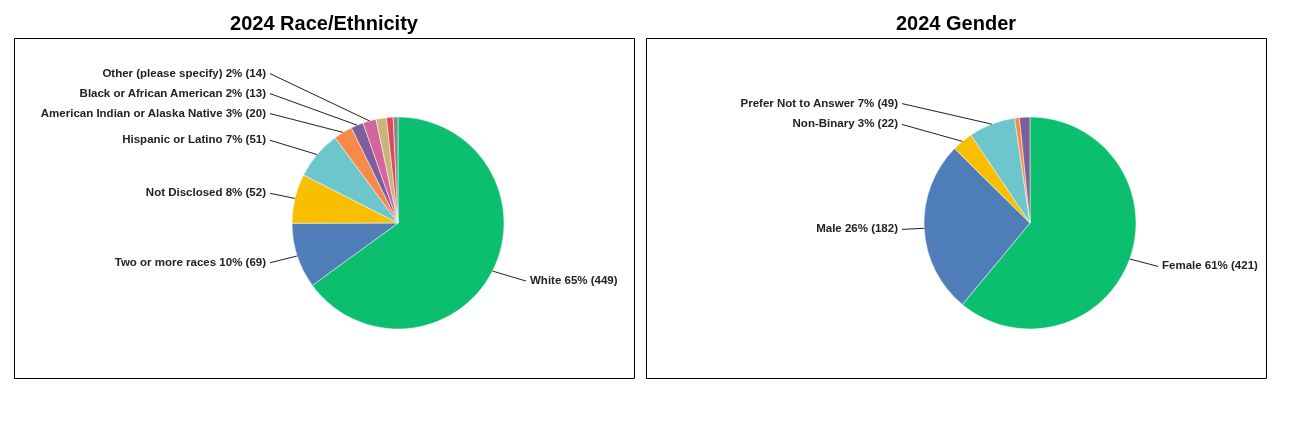  I want to click on chart-title: 2024 Gender, so click(956, 23).